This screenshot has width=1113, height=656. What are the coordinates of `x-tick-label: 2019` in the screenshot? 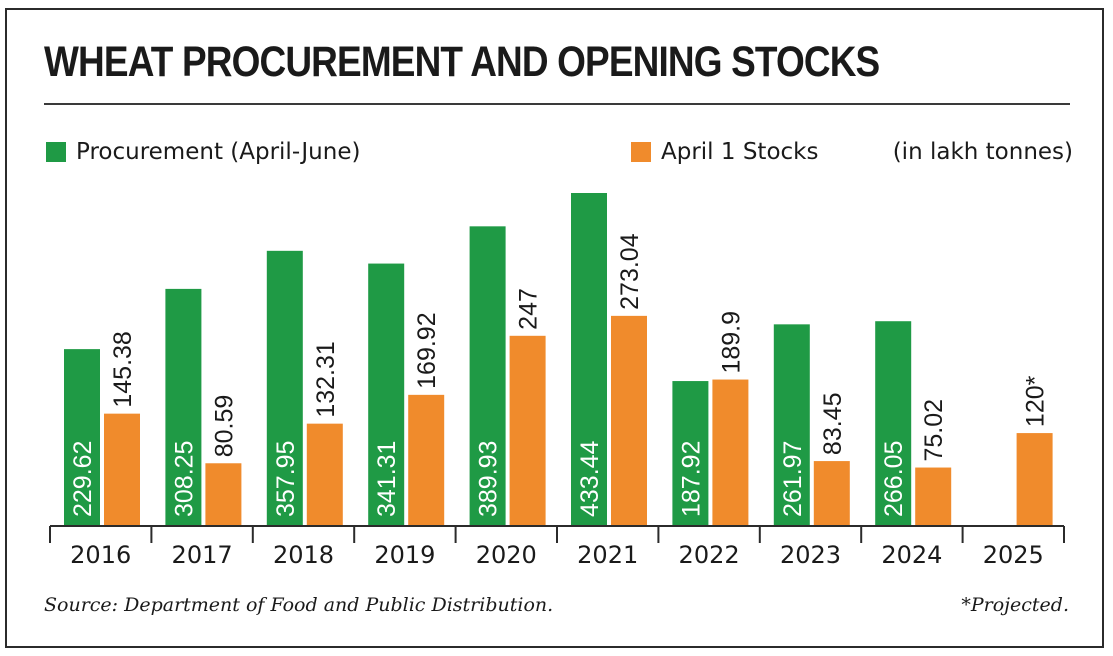 It's located at (404, 555).